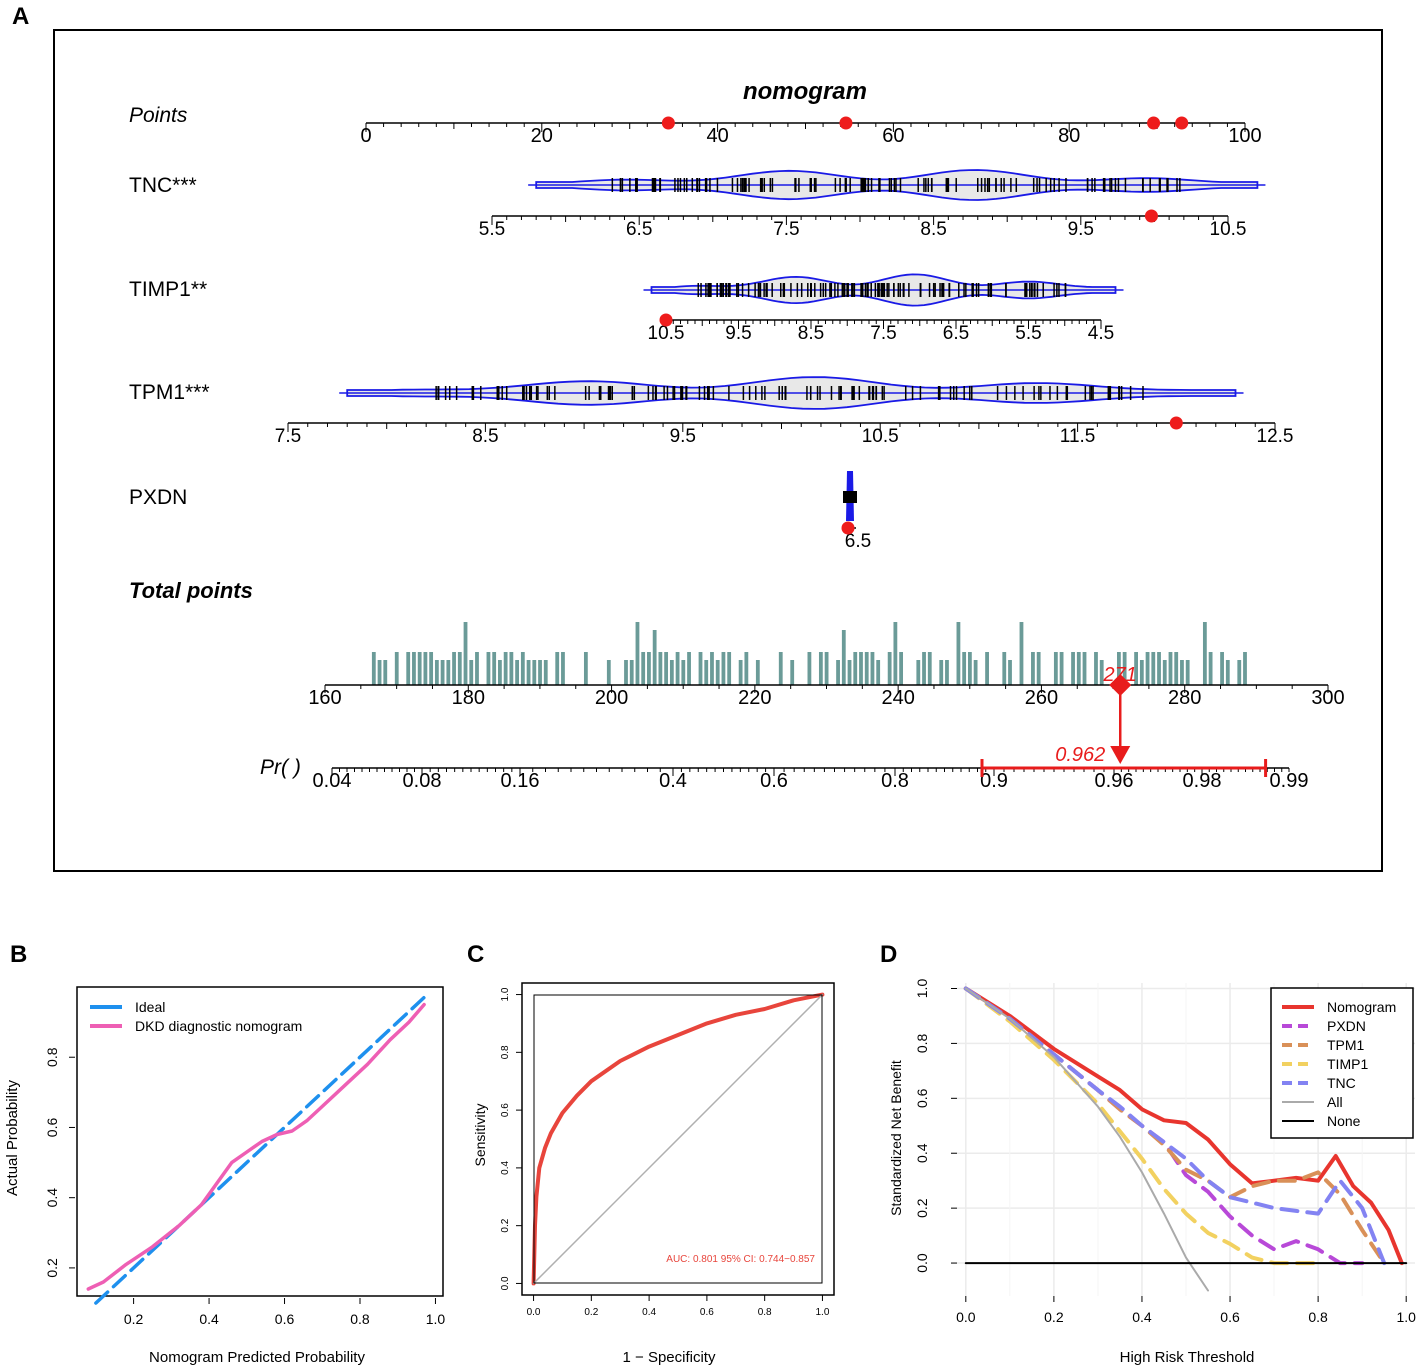  What do you see at coordinates (520, 781) in the screenshot?
I see `prob-tick-label: 0.16` at bounding box center [520, 781].